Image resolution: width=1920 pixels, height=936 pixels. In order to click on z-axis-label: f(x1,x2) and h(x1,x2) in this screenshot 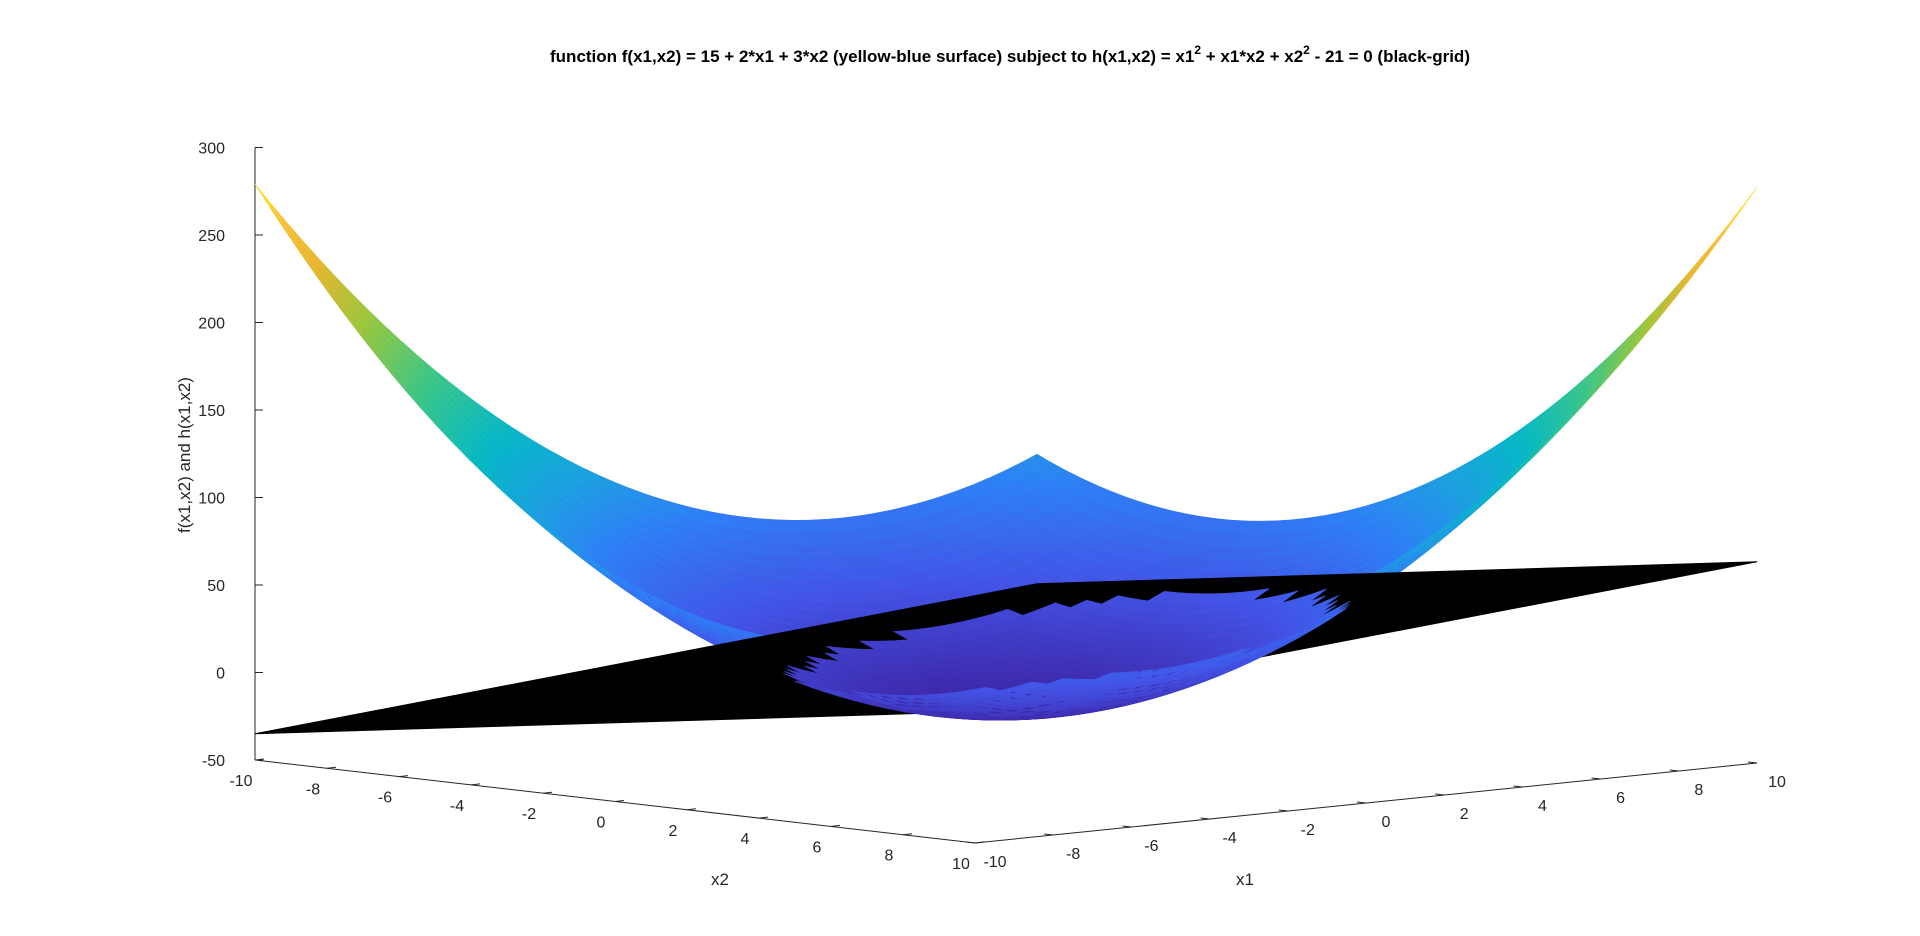, I will do `click(184, 455)`.